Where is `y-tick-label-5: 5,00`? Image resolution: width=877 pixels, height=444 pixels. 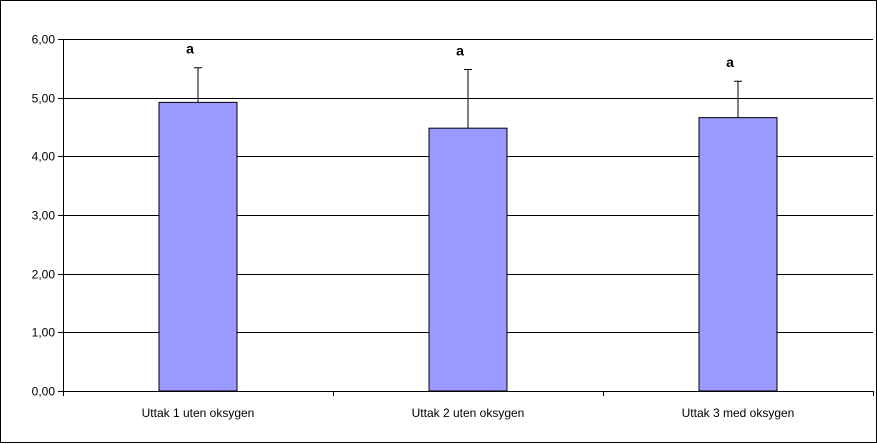 y-tick-label-5: 5,00 is located at coordinates (44, 99).